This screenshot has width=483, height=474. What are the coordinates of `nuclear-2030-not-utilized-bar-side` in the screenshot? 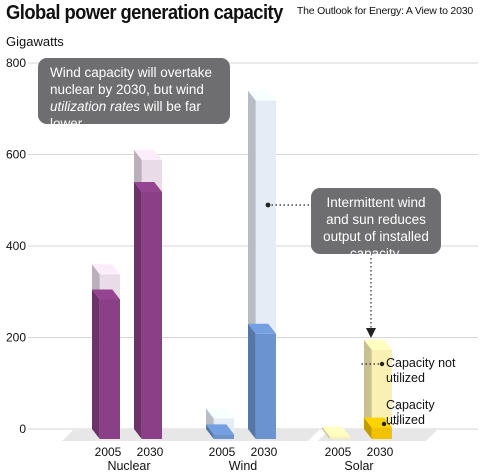 It's located at (138, 170).